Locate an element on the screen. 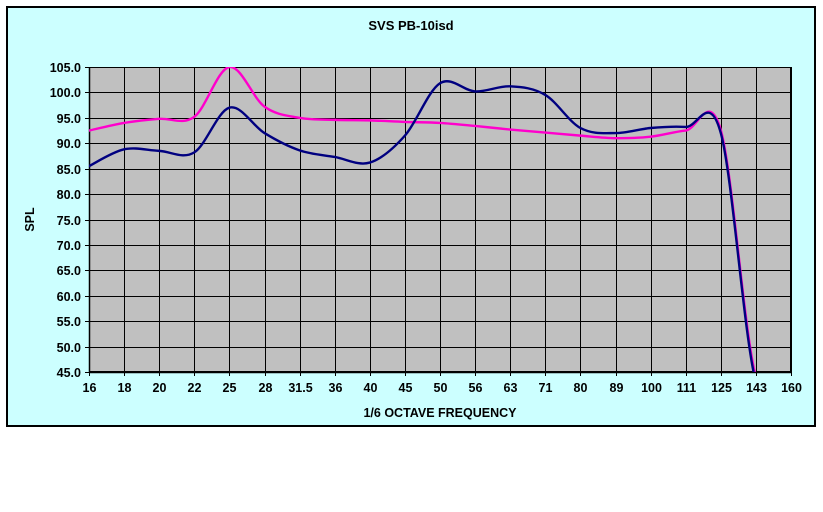 This screenshot has height=512, width=823. y-axis-ticks is located at coordinates (87, 220).